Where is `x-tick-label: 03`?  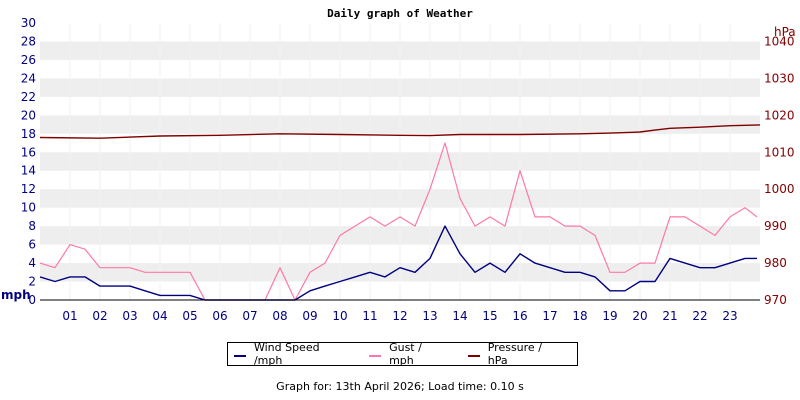
x-tick-label: 03 is located at coordinates (129, 316).